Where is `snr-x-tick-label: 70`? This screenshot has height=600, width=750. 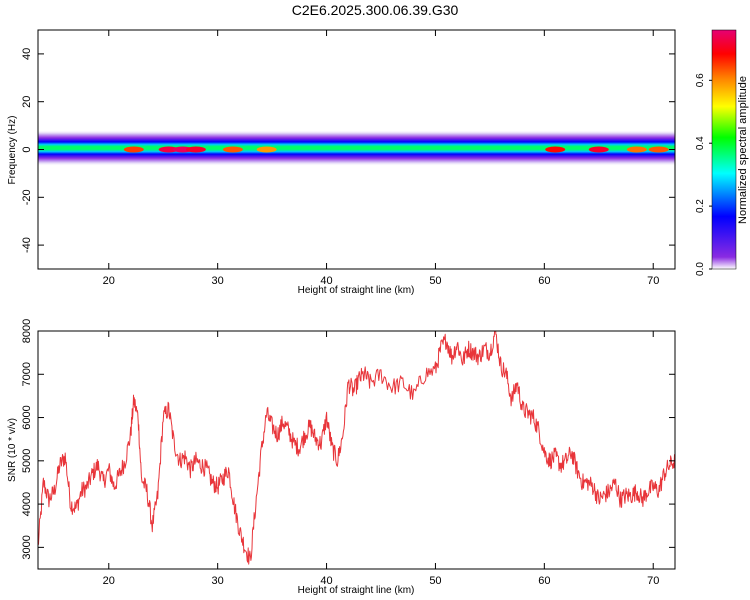 snr-x-tick-label: 70 is located at coordinates (653, 581).